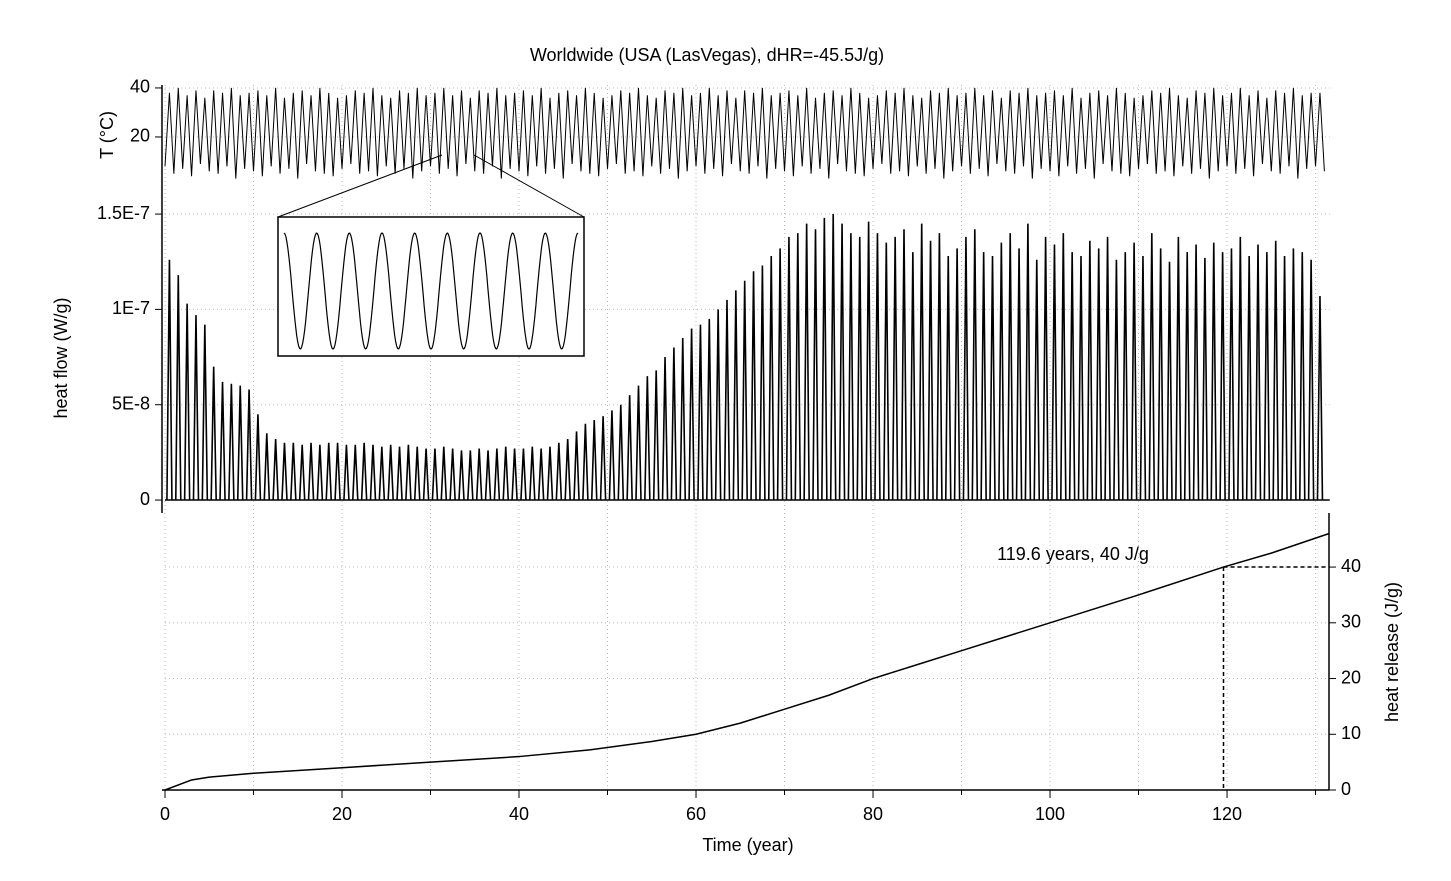  What do you see at coordinates (1351, 566) in the screenshot?
I see `y-tick-label: 40` at bounding box center [1351, 566].